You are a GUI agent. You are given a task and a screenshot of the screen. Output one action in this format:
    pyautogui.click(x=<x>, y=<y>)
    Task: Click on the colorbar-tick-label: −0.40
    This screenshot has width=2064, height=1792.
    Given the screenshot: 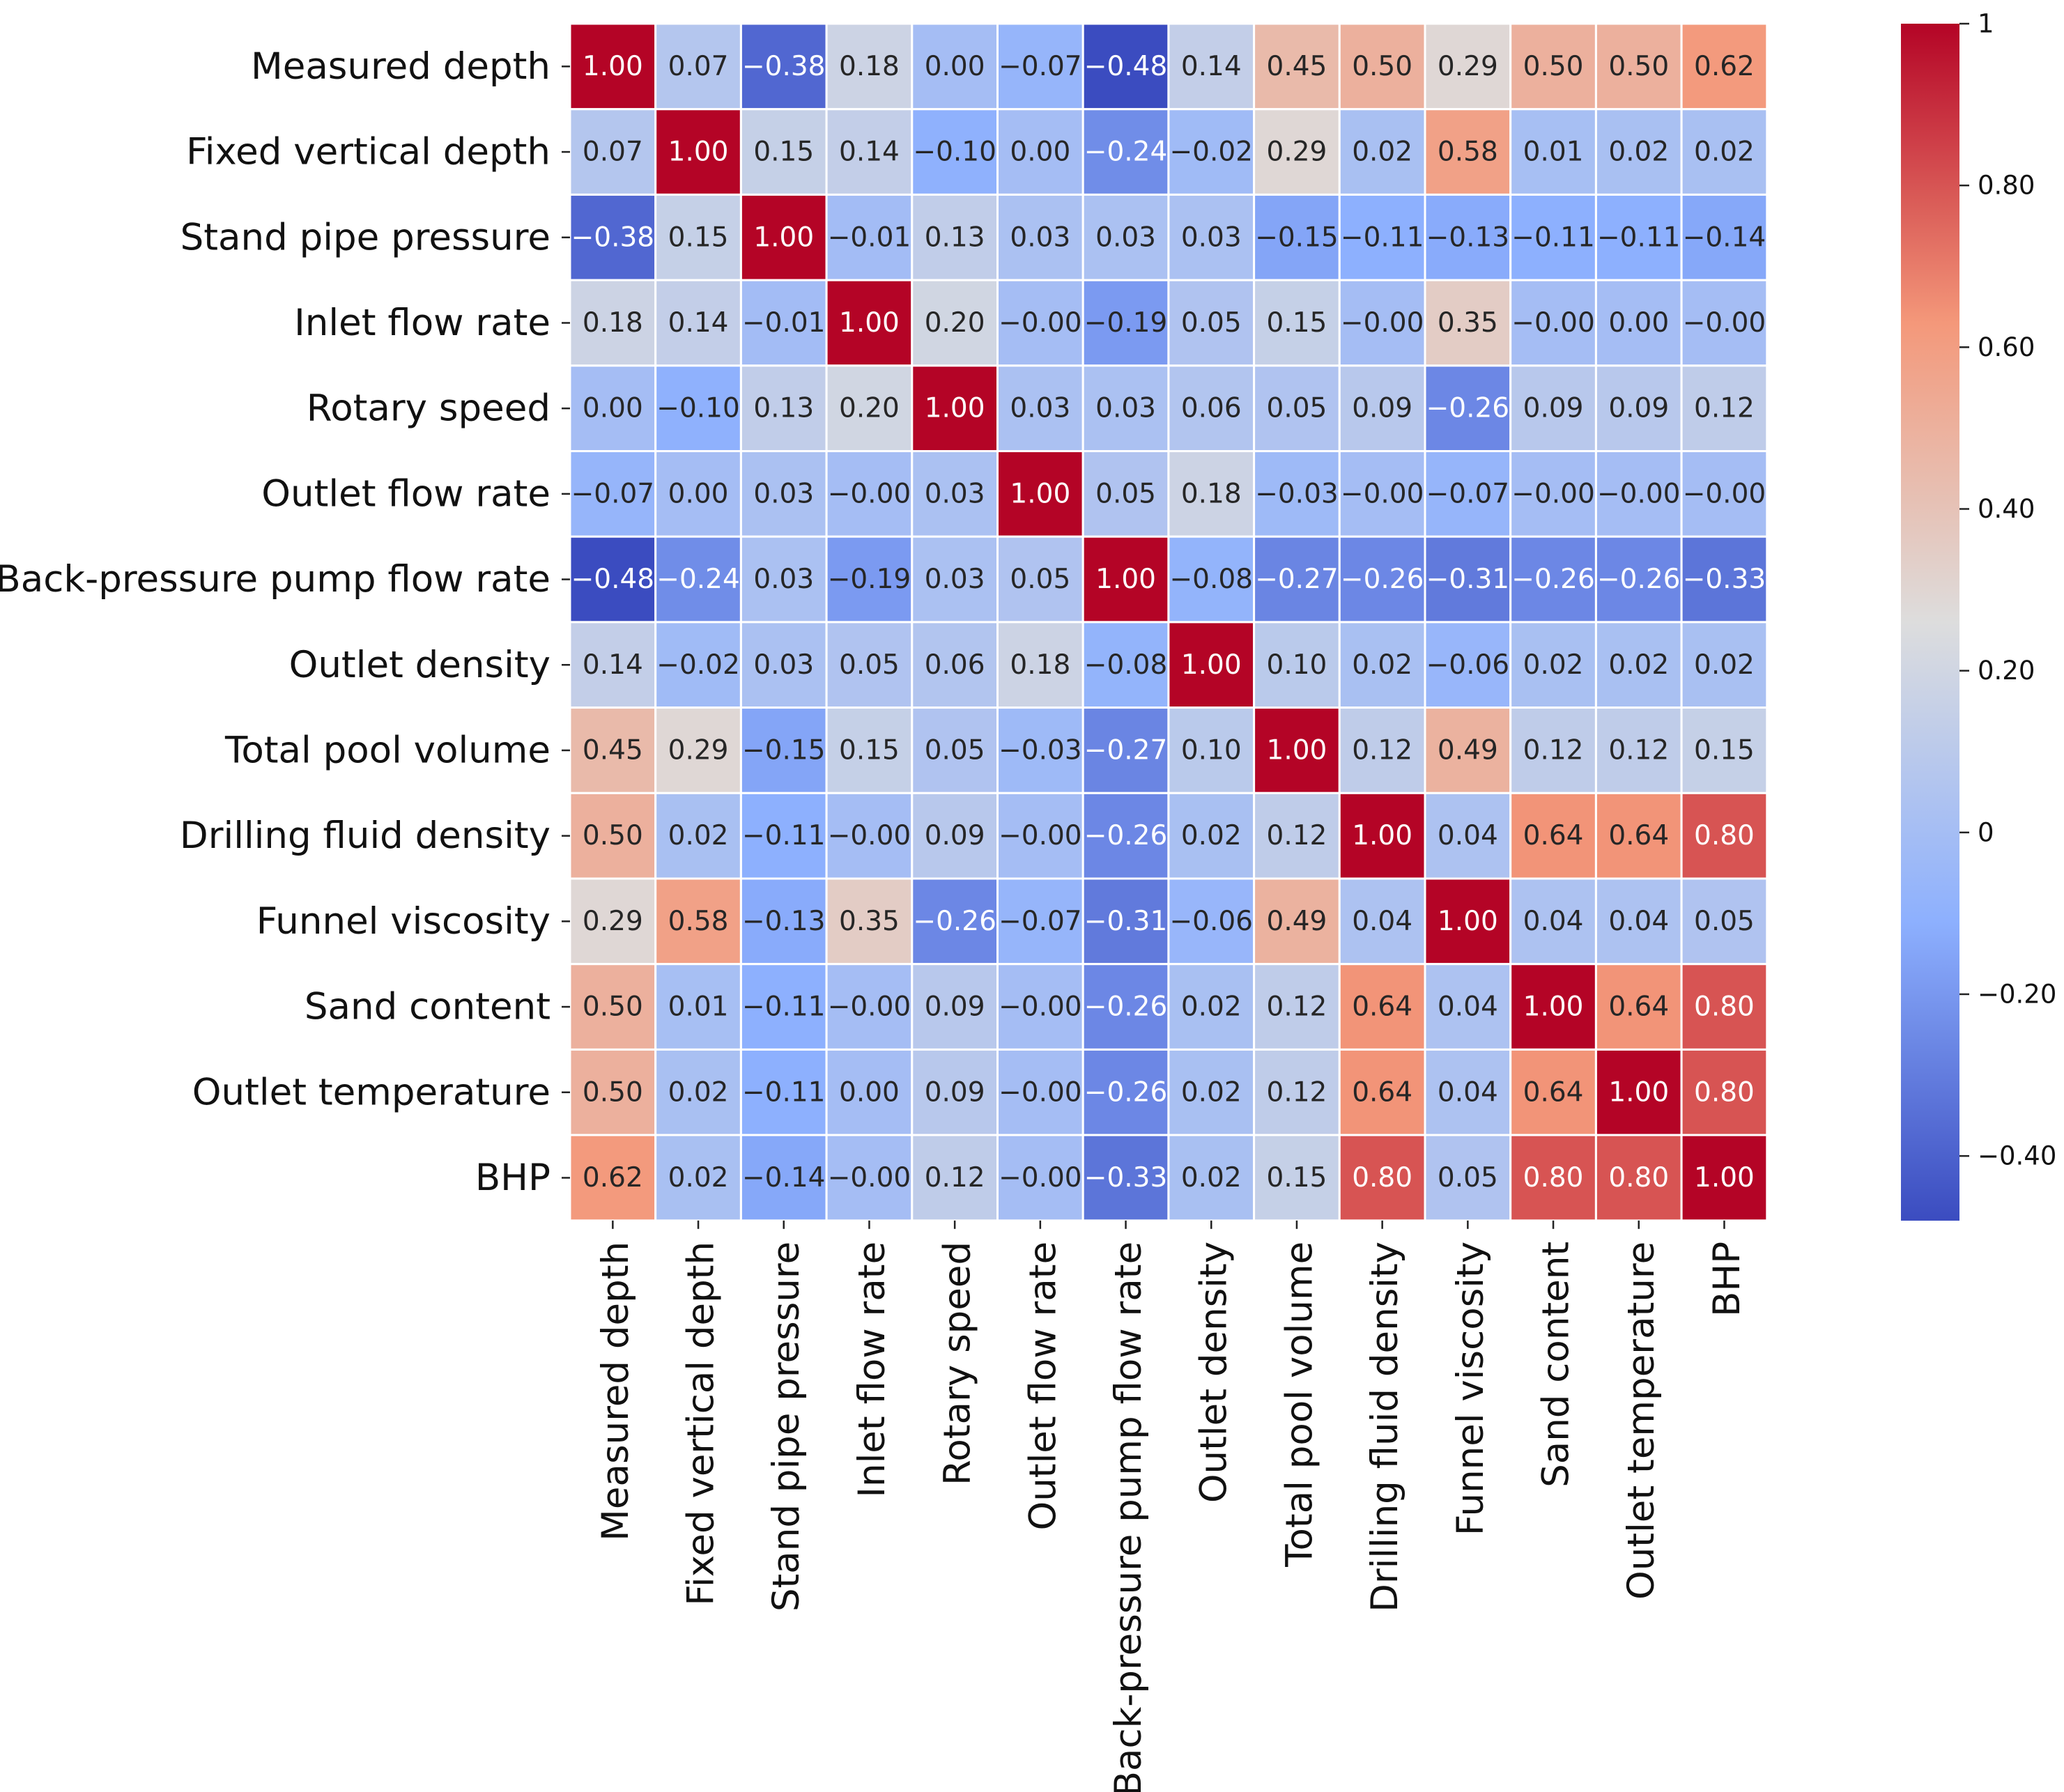 What is the action you would take?
    pyautogui.click(x=2017, y=1156)
    